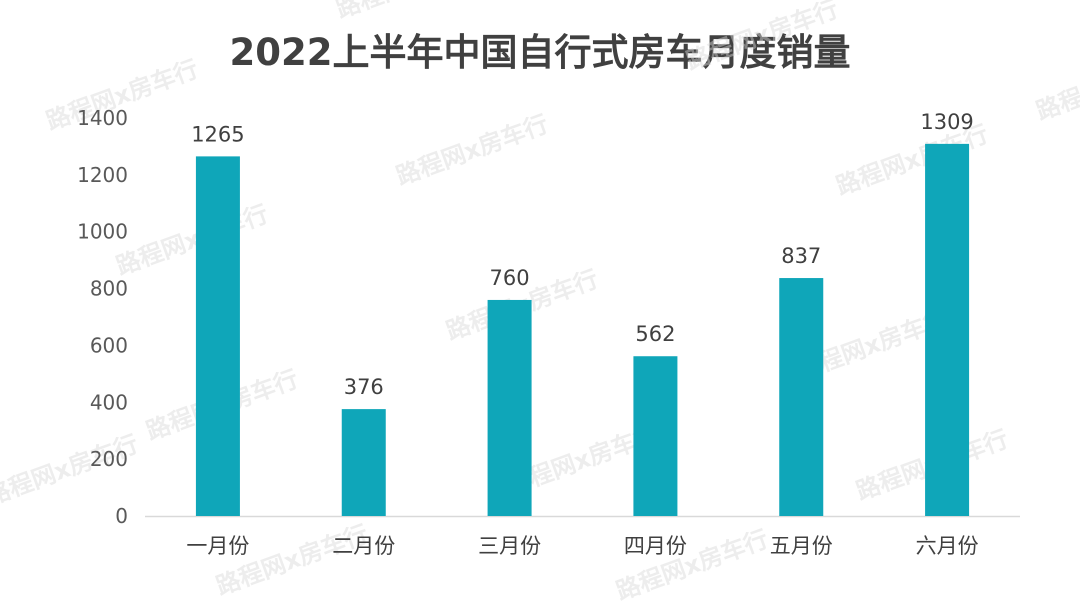  What do you see at coordinates (946, 122) in the screenshot?
I see `bar-value-label: 1309` at bounding box center [946, 122].